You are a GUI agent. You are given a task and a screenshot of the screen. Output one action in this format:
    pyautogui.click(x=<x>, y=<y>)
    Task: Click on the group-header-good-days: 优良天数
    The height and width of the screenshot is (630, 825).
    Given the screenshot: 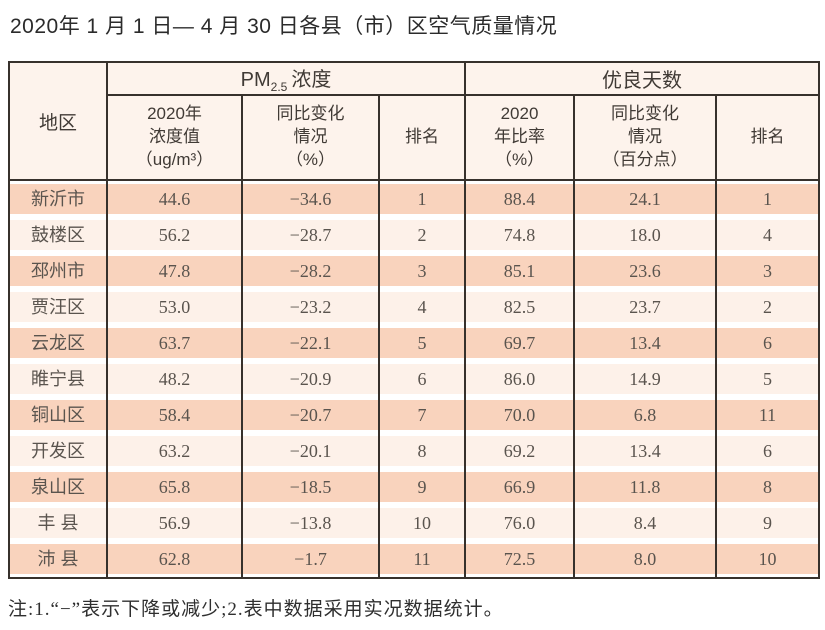 What is the action you would take?
    pyautogui.click(x=642, y=78)
    